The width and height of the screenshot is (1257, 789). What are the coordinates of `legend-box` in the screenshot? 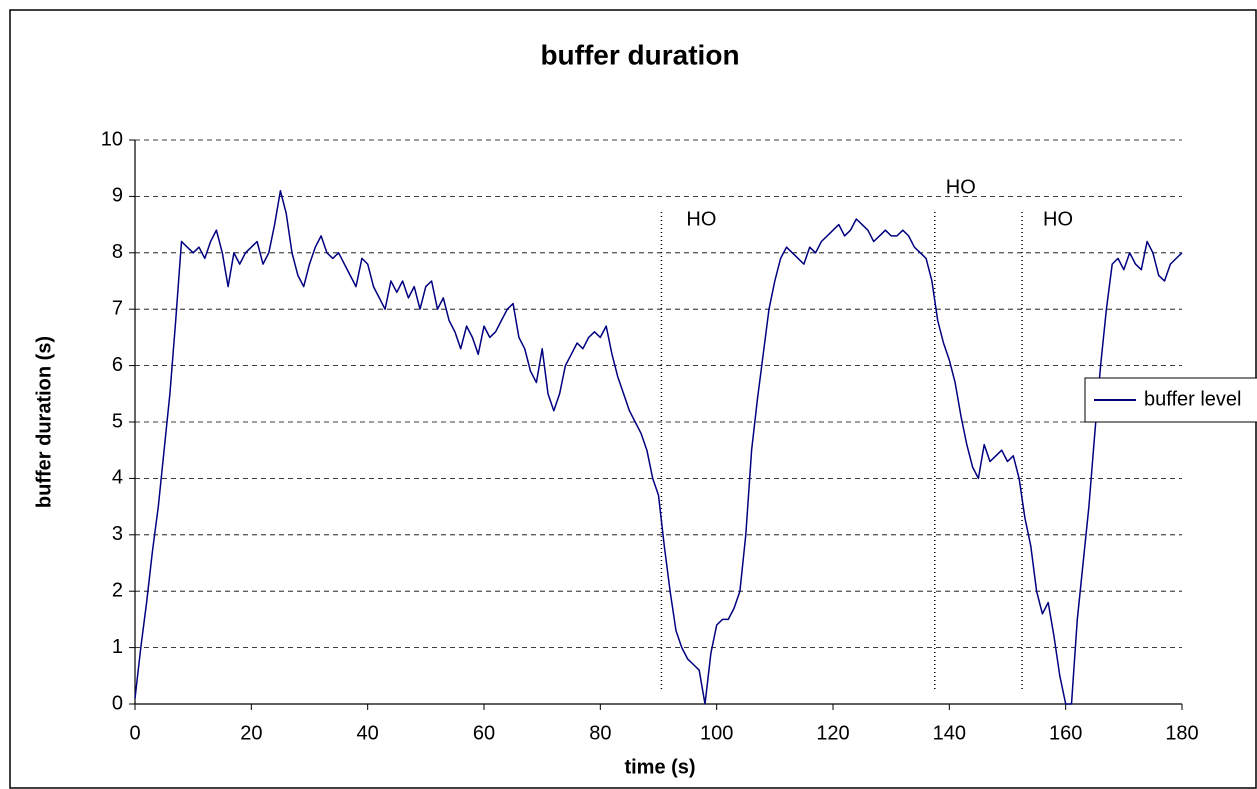 It's located at (1170, 400).